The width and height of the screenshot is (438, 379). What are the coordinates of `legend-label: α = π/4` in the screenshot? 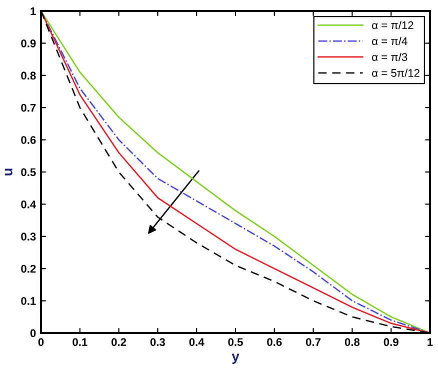 It's located at (390, 41).